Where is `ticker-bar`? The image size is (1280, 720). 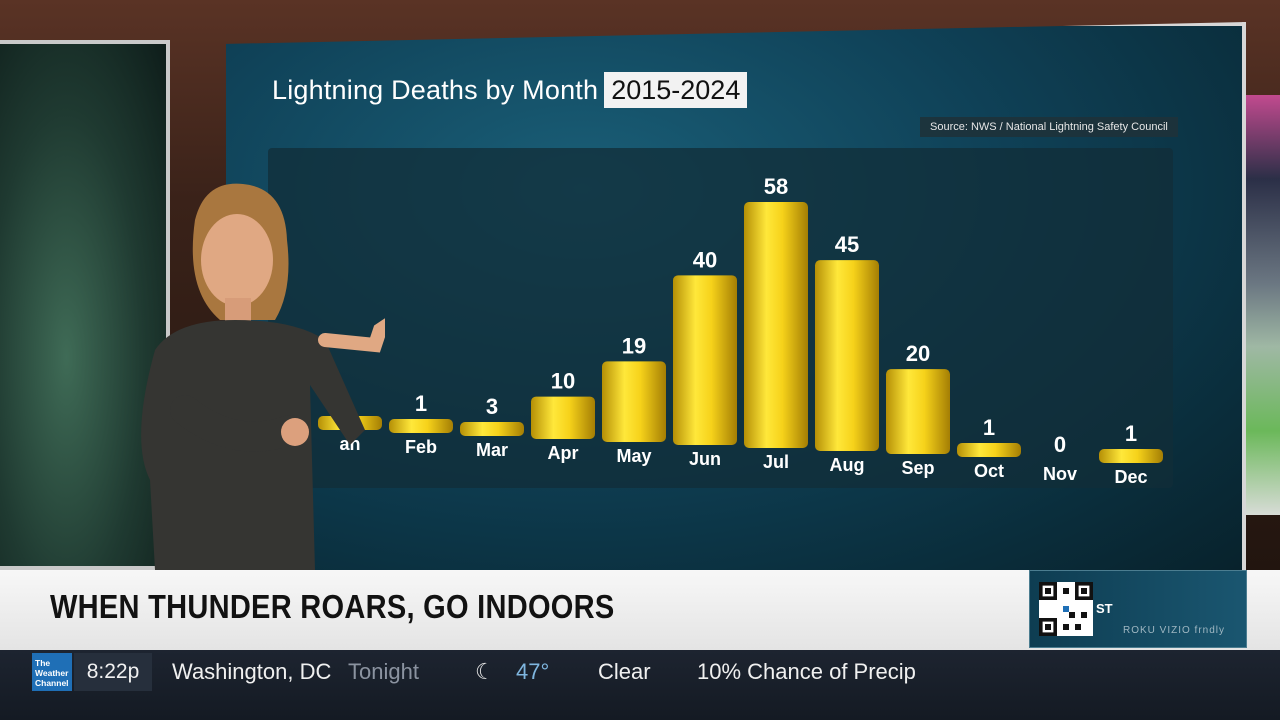
ticker-bar is located at coordinates (640, 685).